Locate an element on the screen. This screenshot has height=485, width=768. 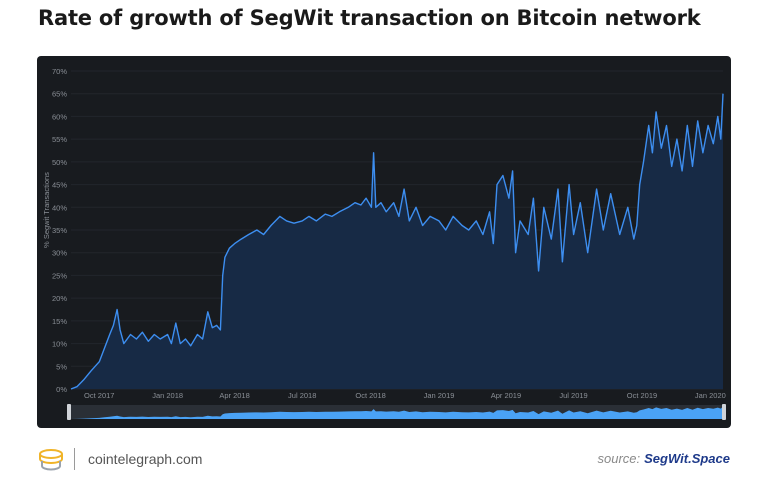
navigator-right-handle is located at coordinates (724, 412).